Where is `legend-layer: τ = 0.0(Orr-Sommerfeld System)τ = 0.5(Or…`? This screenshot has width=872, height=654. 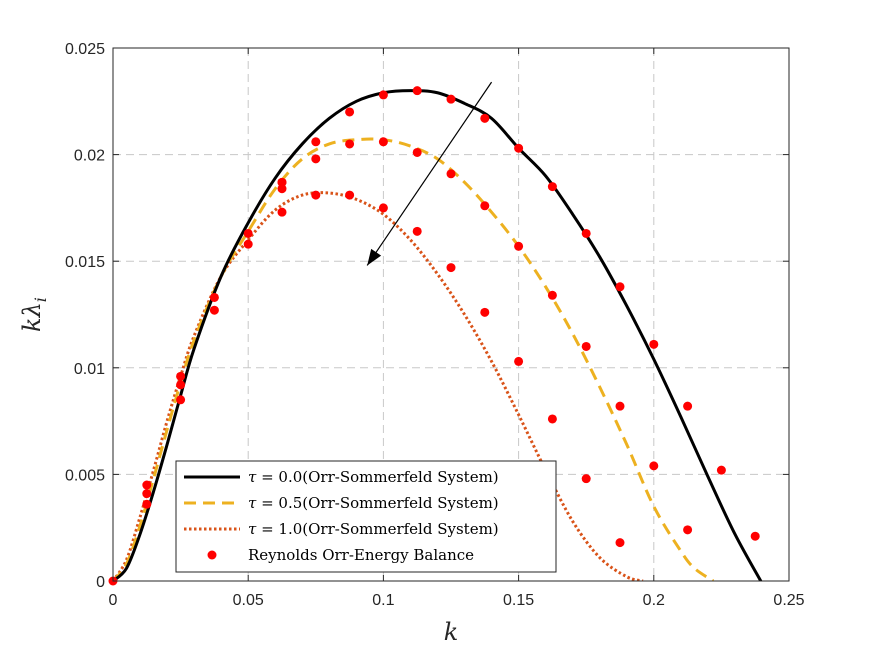 legend-layer: τ = 0.0(Orr-Sommerfeld System)τ = 0.5(Or… is located at coordinates (366, 516).